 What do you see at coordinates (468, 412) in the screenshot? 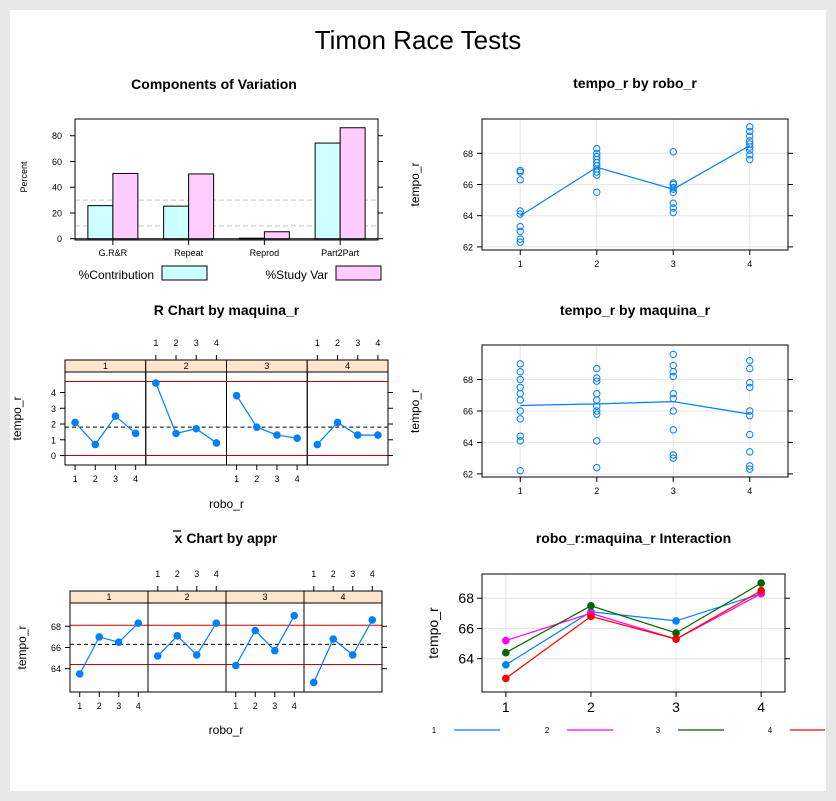
I see `maquina-y-tick-label: 66` at bounding box center [468, 412].